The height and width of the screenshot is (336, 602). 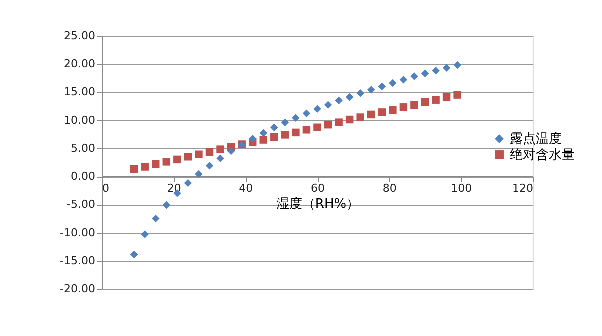 I want to click on x-axis-title: 湿度（RH%）, so click(x=318, y=204).